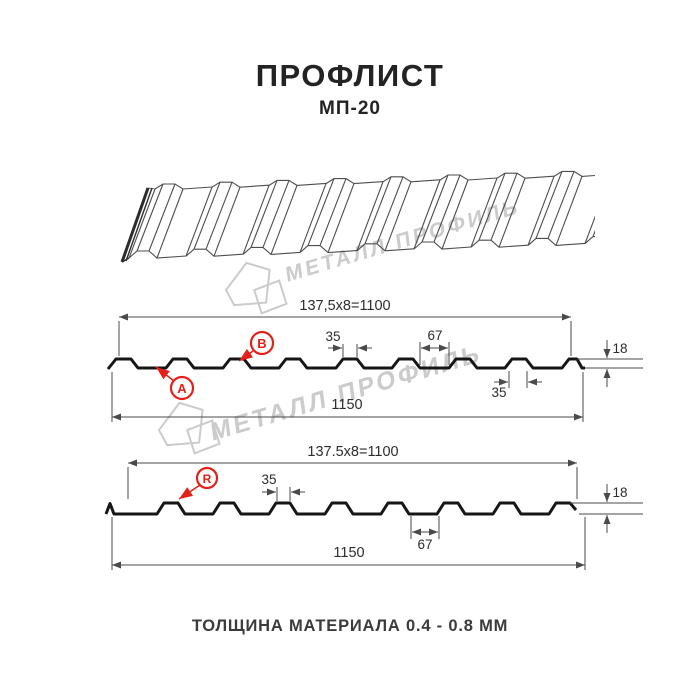  Describe the element at coordinates (619, 348) in the screenshot. I see `dim-height-a-label: 18` at that location.